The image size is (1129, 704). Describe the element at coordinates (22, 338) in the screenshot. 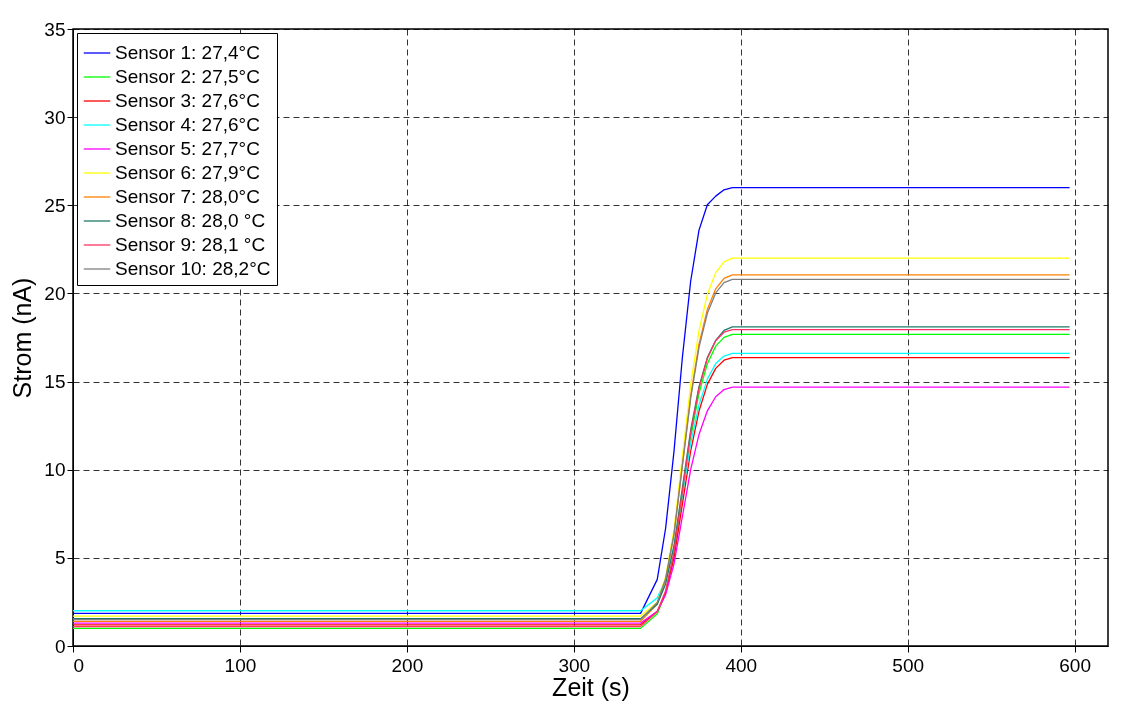

I see `y-axis-title: Strom (nA)` at that location.